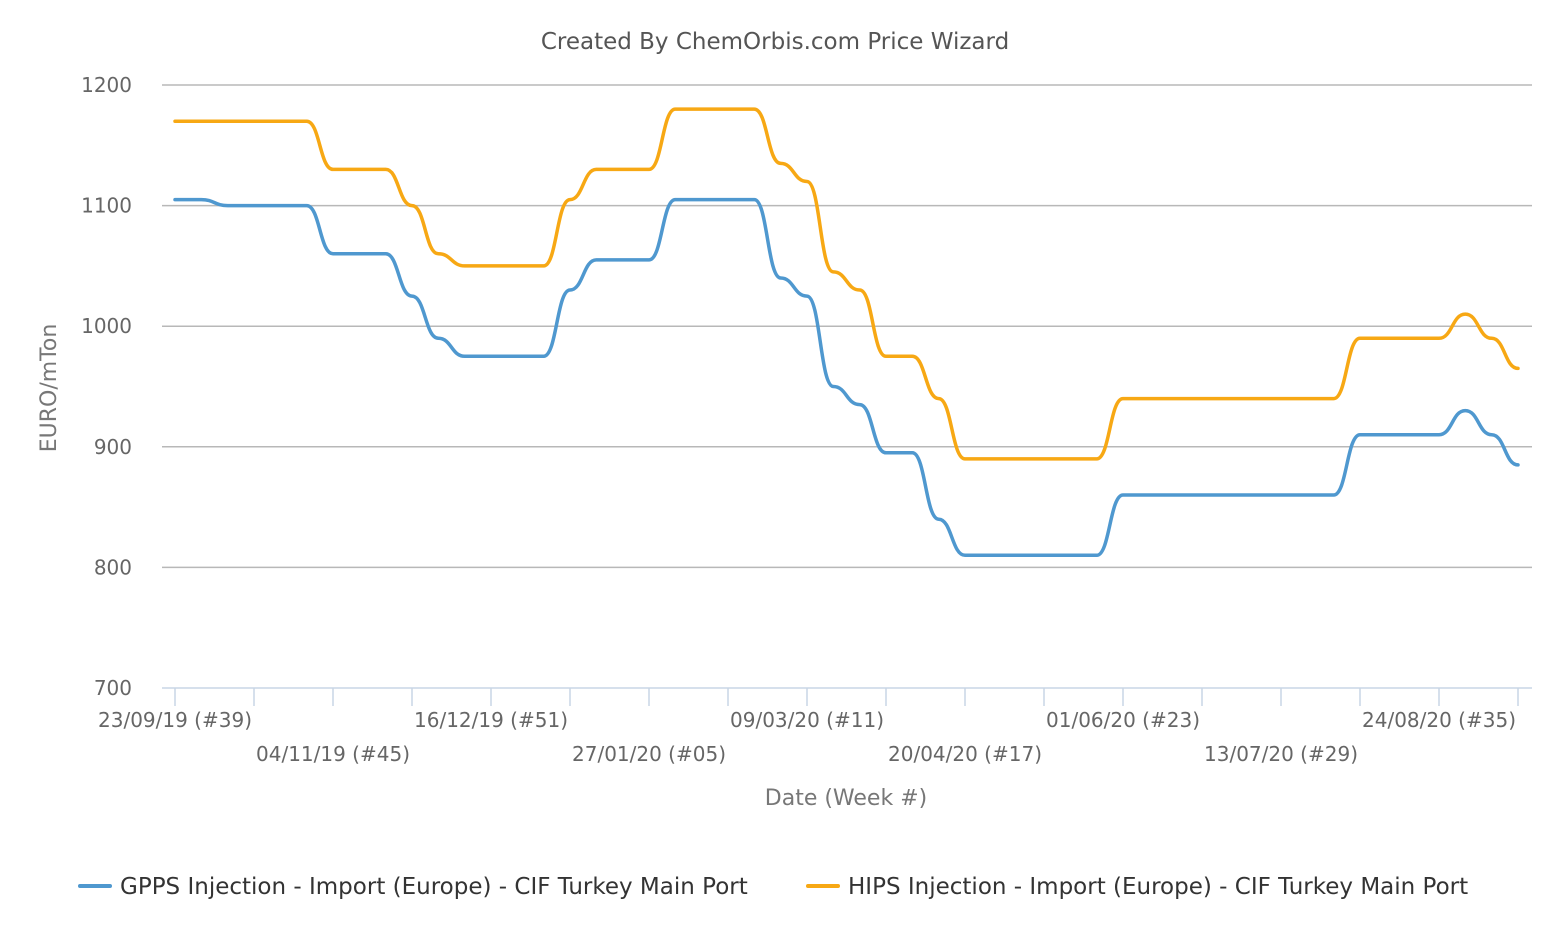 Image resolution: width=1552 pixels, height=930 pixels. I want to click on x-tick-label: 13/07/20 (#29), so click(1281, 754).